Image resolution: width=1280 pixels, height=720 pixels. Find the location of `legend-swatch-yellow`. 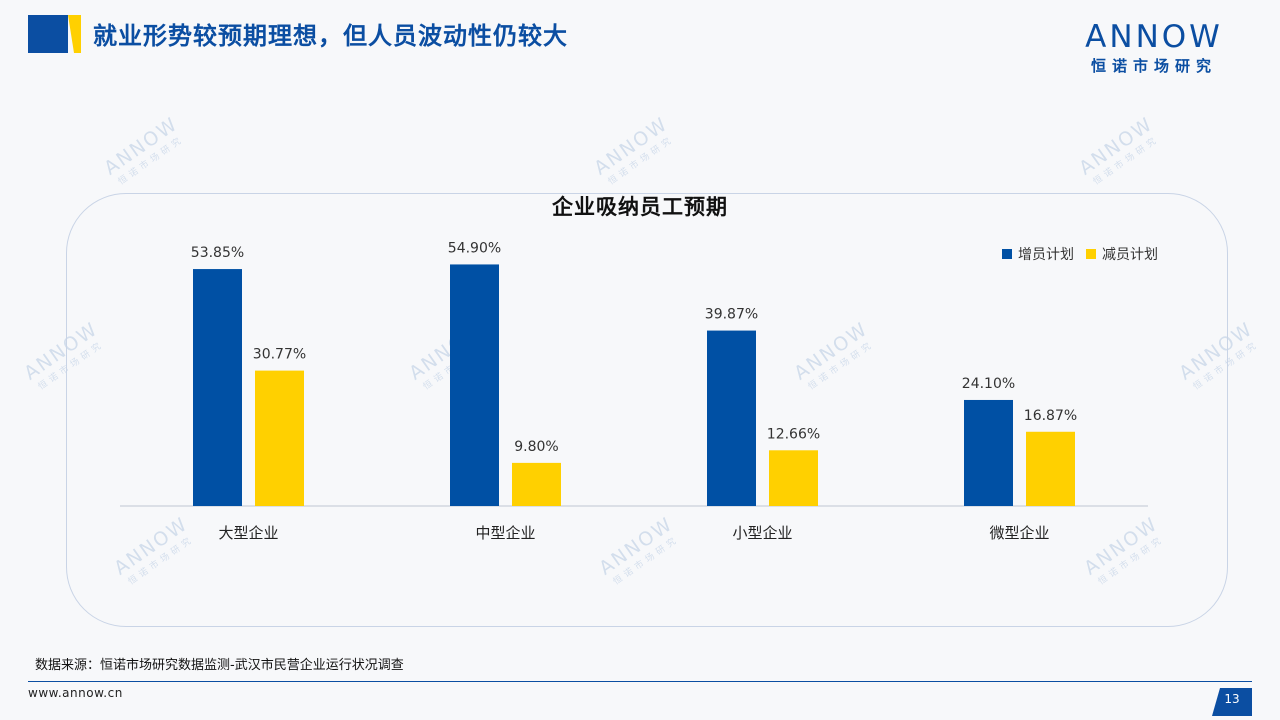

legend-swatch-yellow is located at coordinates (1091, 254).